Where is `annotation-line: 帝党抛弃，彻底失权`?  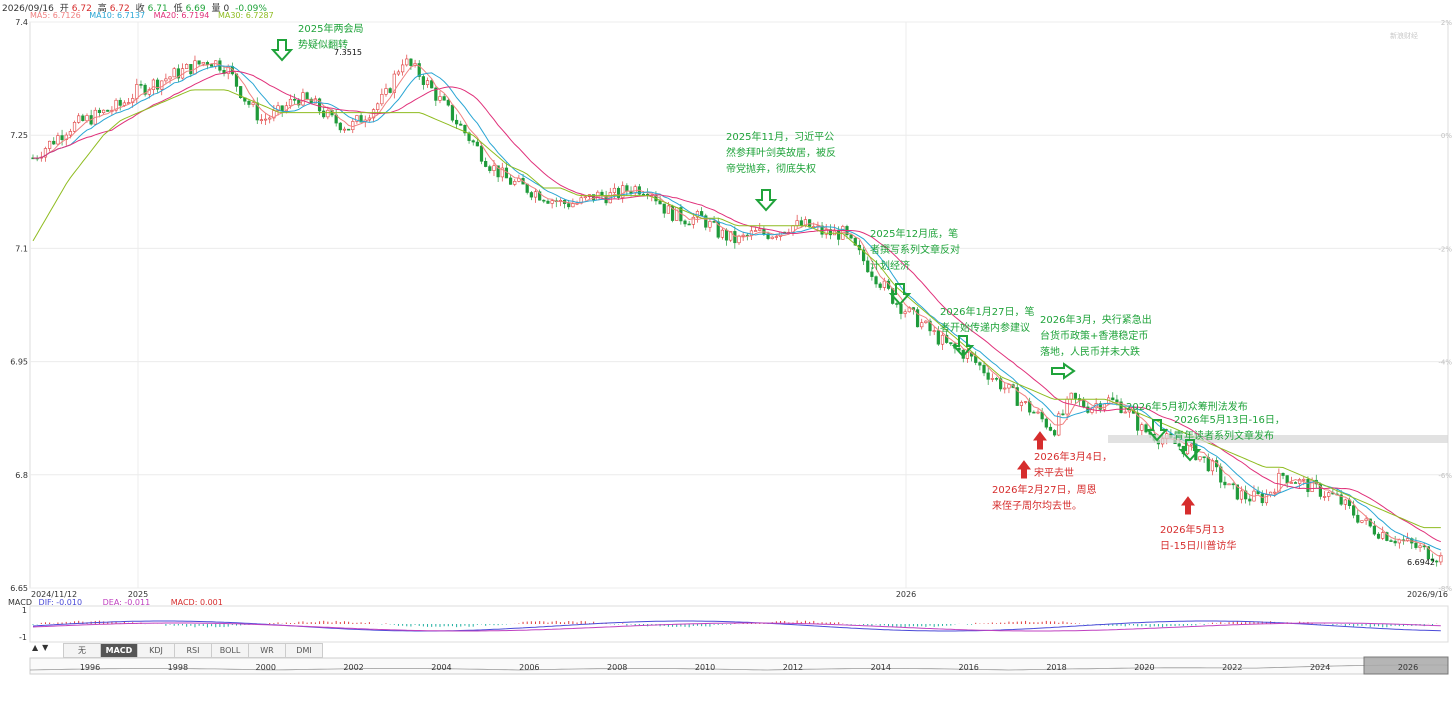 annotation-line: 帝党抛弃，彻底失权 is located at coordinates (771, 169).